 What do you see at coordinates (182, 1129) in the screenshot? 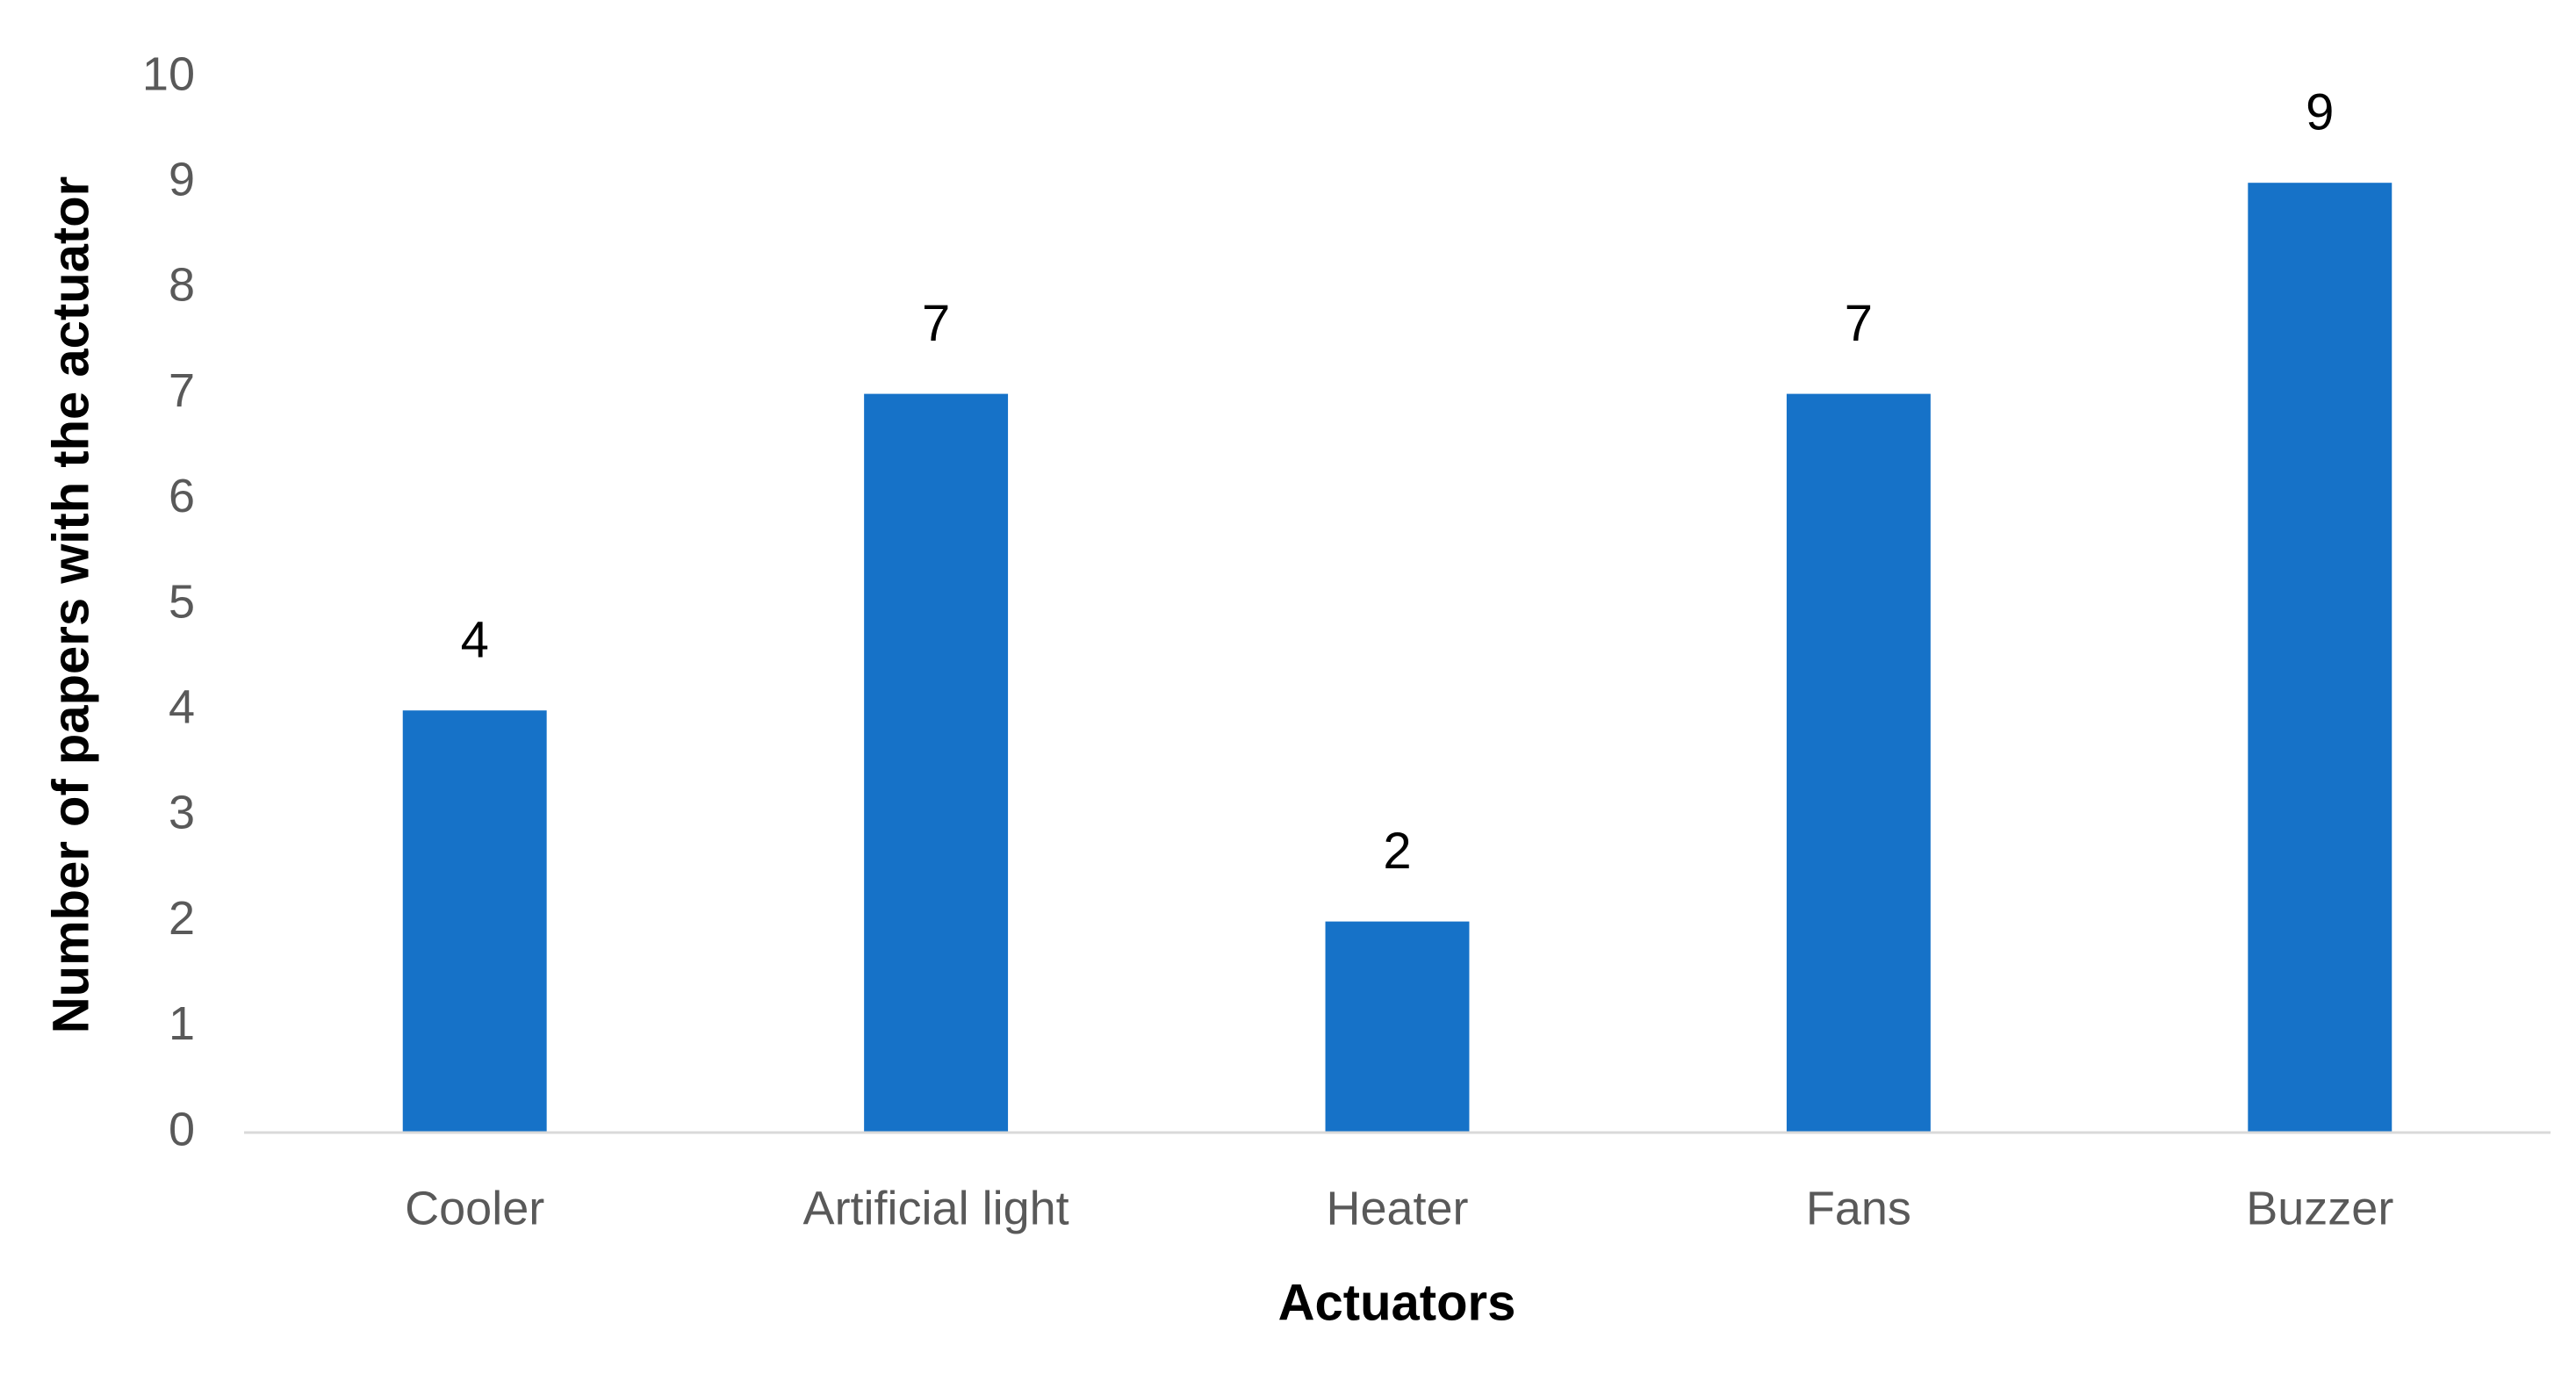
I see `y-tick-label: 0` at bounding box center [182, 1129].